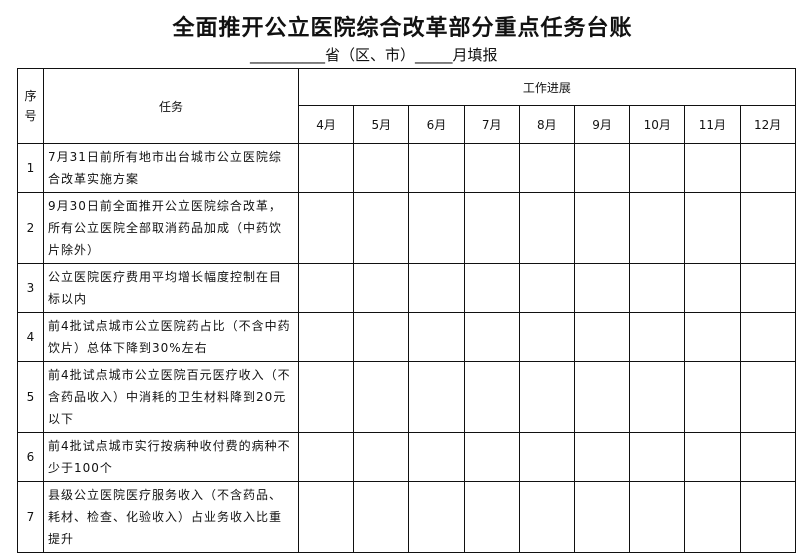 The image size is (805, 553). What do you see at coordinates (30, 337) in the screenshot?
I see `row-seq: 4` at bounding box center [30, 337].